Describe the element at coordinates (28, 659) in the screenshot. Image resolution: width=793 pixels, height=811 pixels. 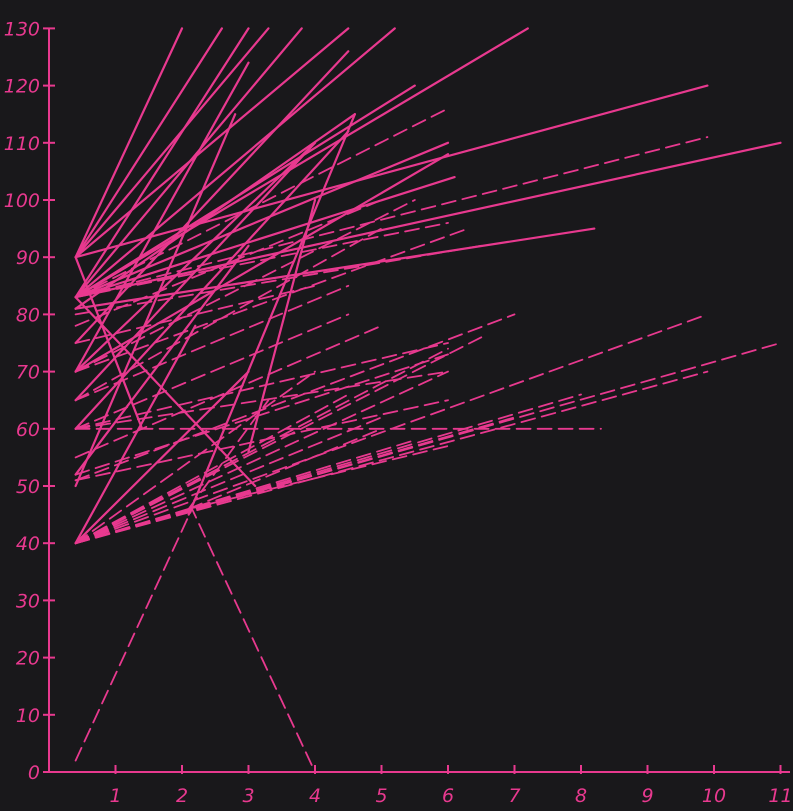
I see `y-tick-label: 20` at that location.